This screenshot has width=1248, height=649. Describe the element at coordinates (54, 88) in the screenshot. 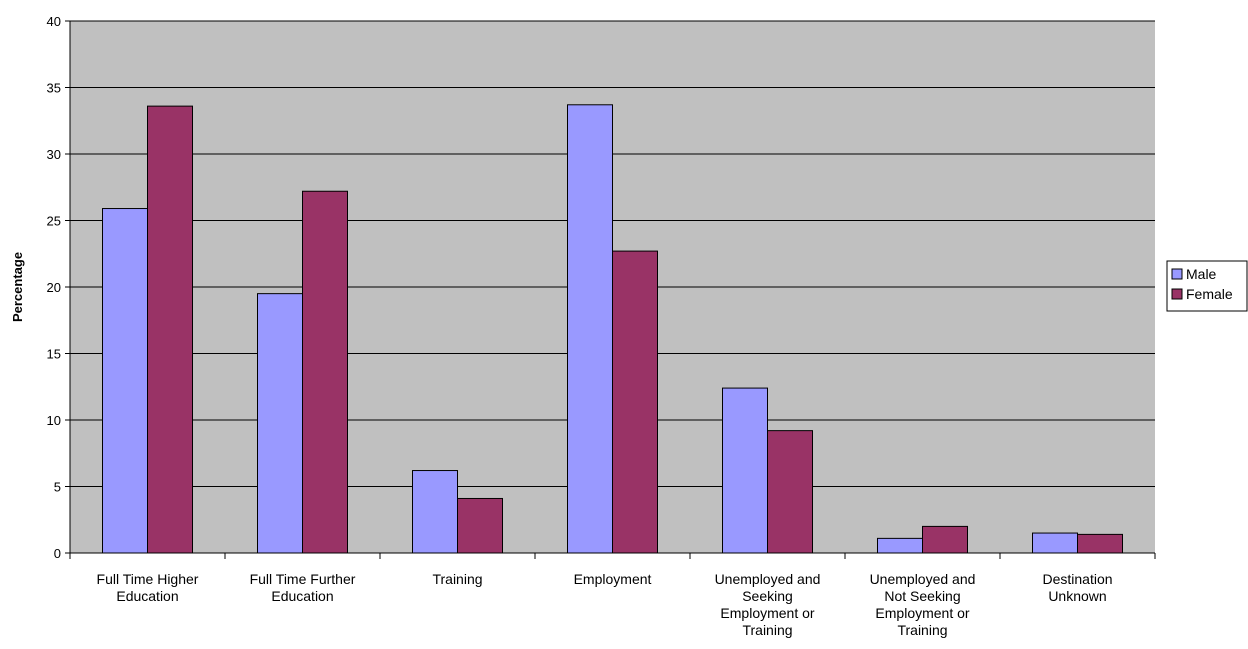

I see `y-tick-label: 35` at that location.